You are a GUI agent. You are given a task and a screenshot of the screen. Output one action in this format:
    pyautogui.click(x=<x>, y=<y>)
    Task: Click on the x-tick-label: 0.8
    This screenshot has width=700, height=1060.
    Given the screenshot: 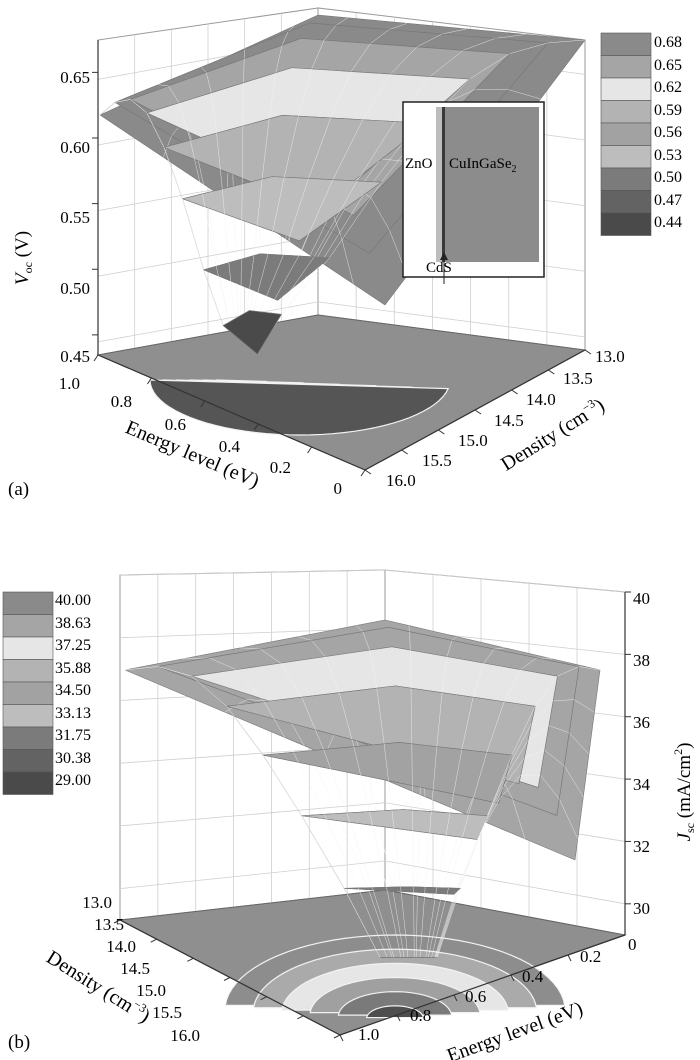 What is the action you would take?
    pyautogui.click(x=121, y=401)
    